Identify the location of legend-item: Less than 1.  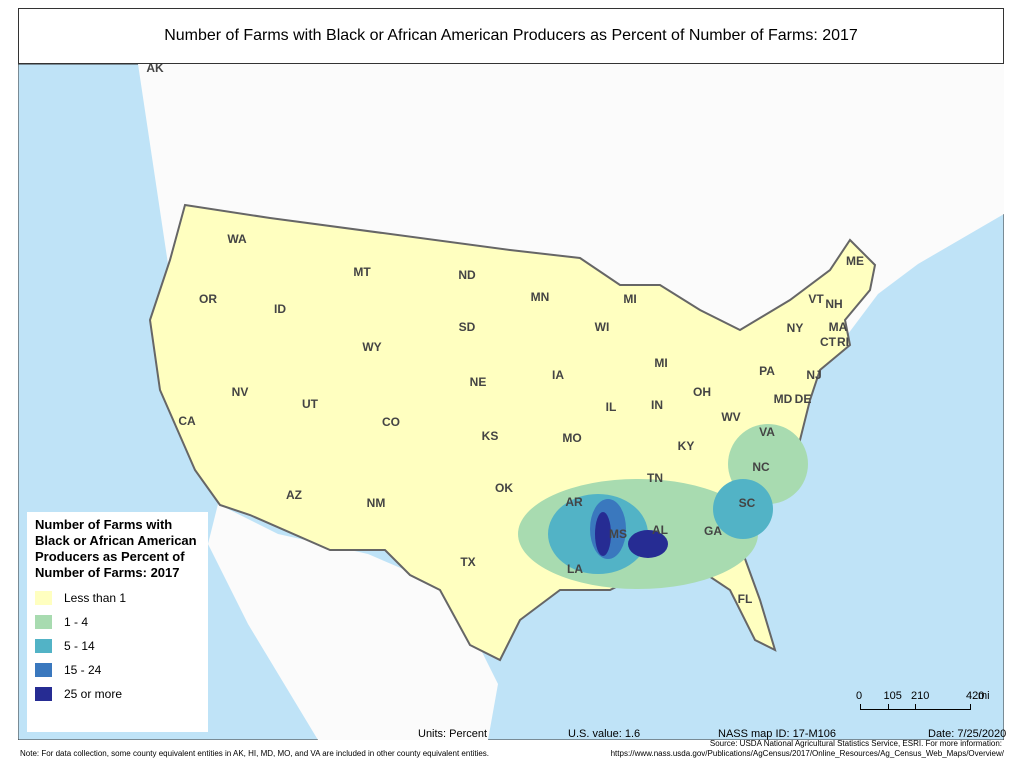
(117, 598).